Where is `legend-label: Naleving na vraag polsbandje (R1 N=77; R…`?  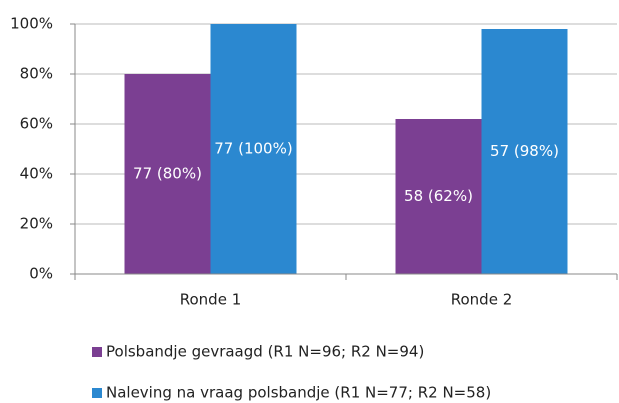
legend-label: Naleving na vraag polsbandje (R1 N=77; R… is located at coordinates (298, 393).